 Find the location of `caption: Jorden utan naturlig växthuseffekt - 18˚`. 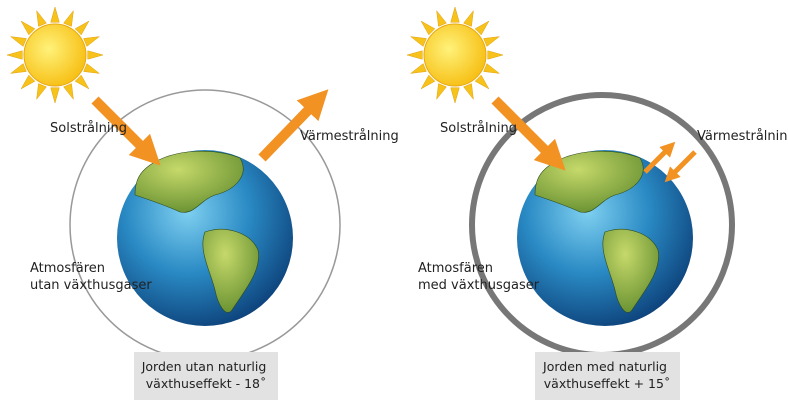

caption: Jorden utan naturlig växthuseffekt - 18˚ is located at coordinates (206, 375).